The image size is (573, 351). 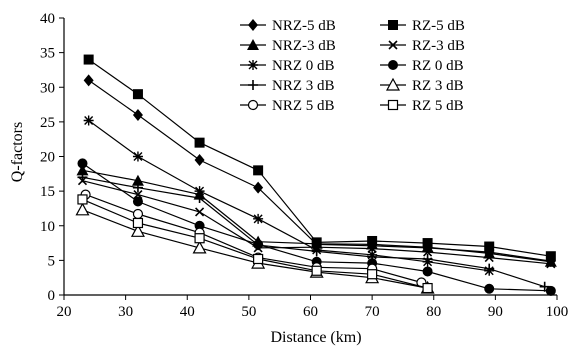 I want to click on legend-item: NRZ 0 dB, so click(x=287, y=66).